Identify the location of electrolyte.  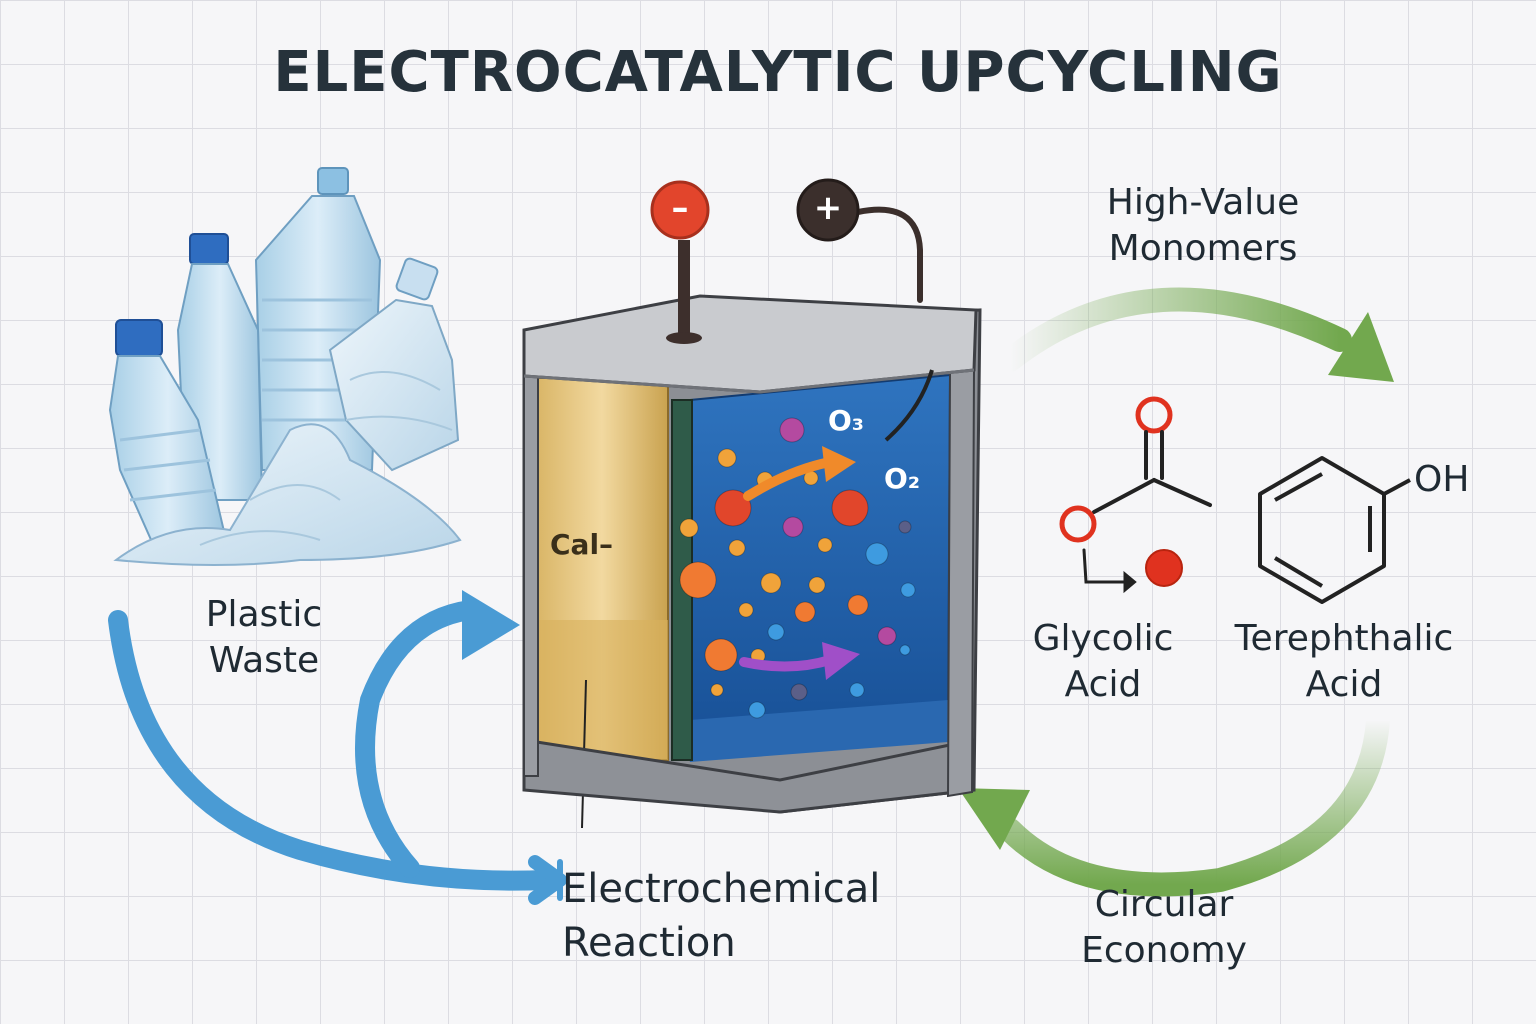
(820, 567).